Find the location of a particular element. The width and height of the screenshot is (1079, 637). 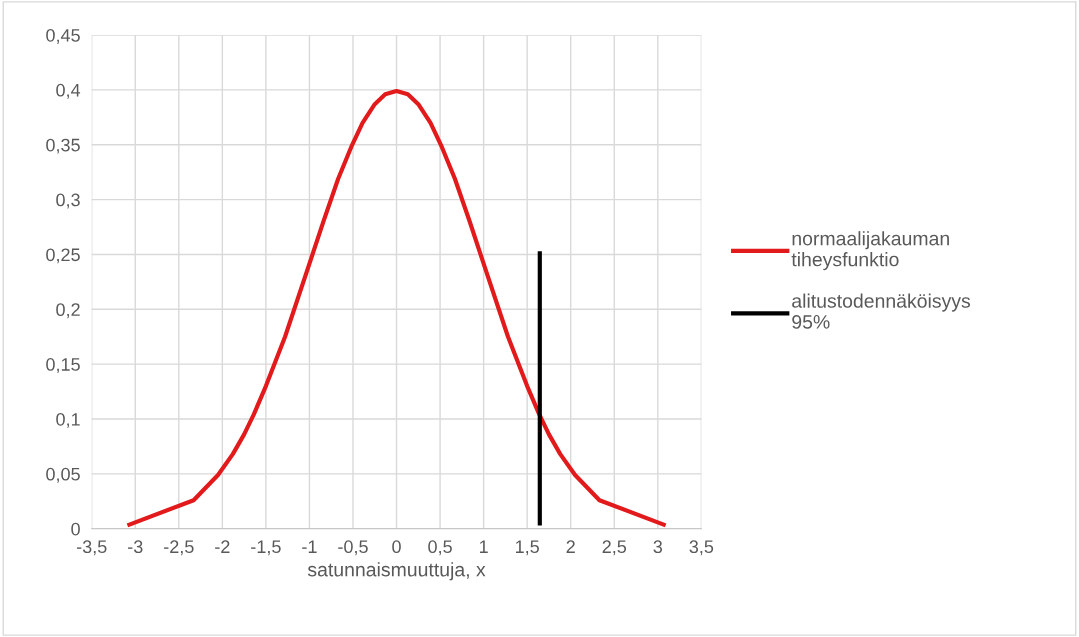

y-tick-label: 0,3 is located at coordinates (68, 201).